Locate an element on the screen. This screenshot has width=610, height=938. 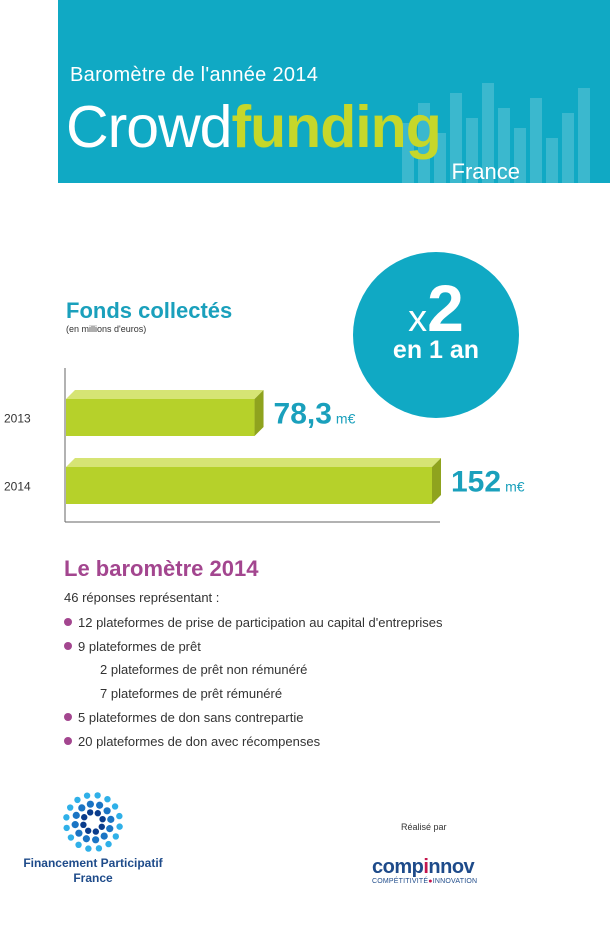
tagline-part2: INNOVATION is located at coordinates (455, 881).